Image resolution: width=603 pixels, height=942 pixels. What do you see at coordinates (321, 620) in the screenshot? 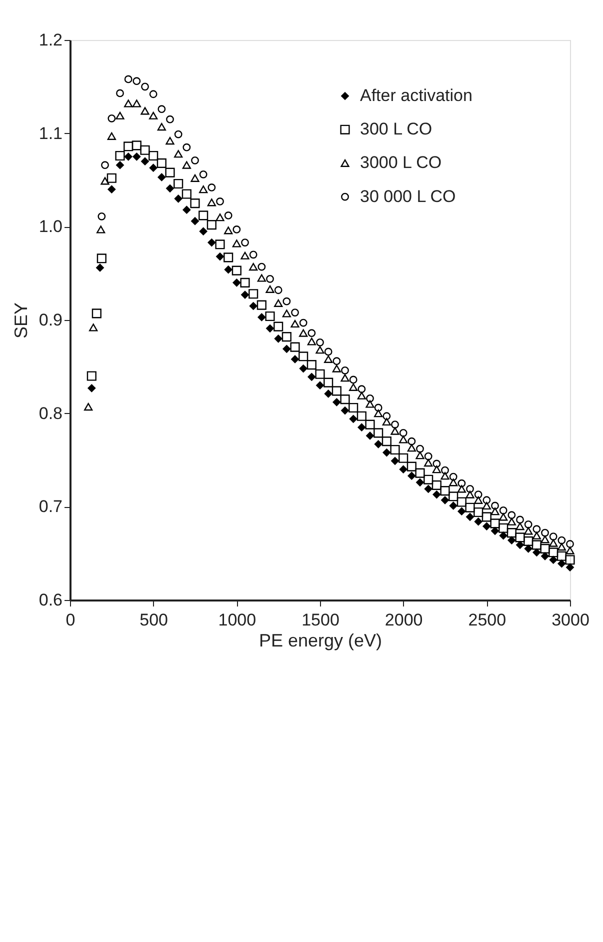
I see `x-tick-label: 1500` at bounding box center [321, 620].